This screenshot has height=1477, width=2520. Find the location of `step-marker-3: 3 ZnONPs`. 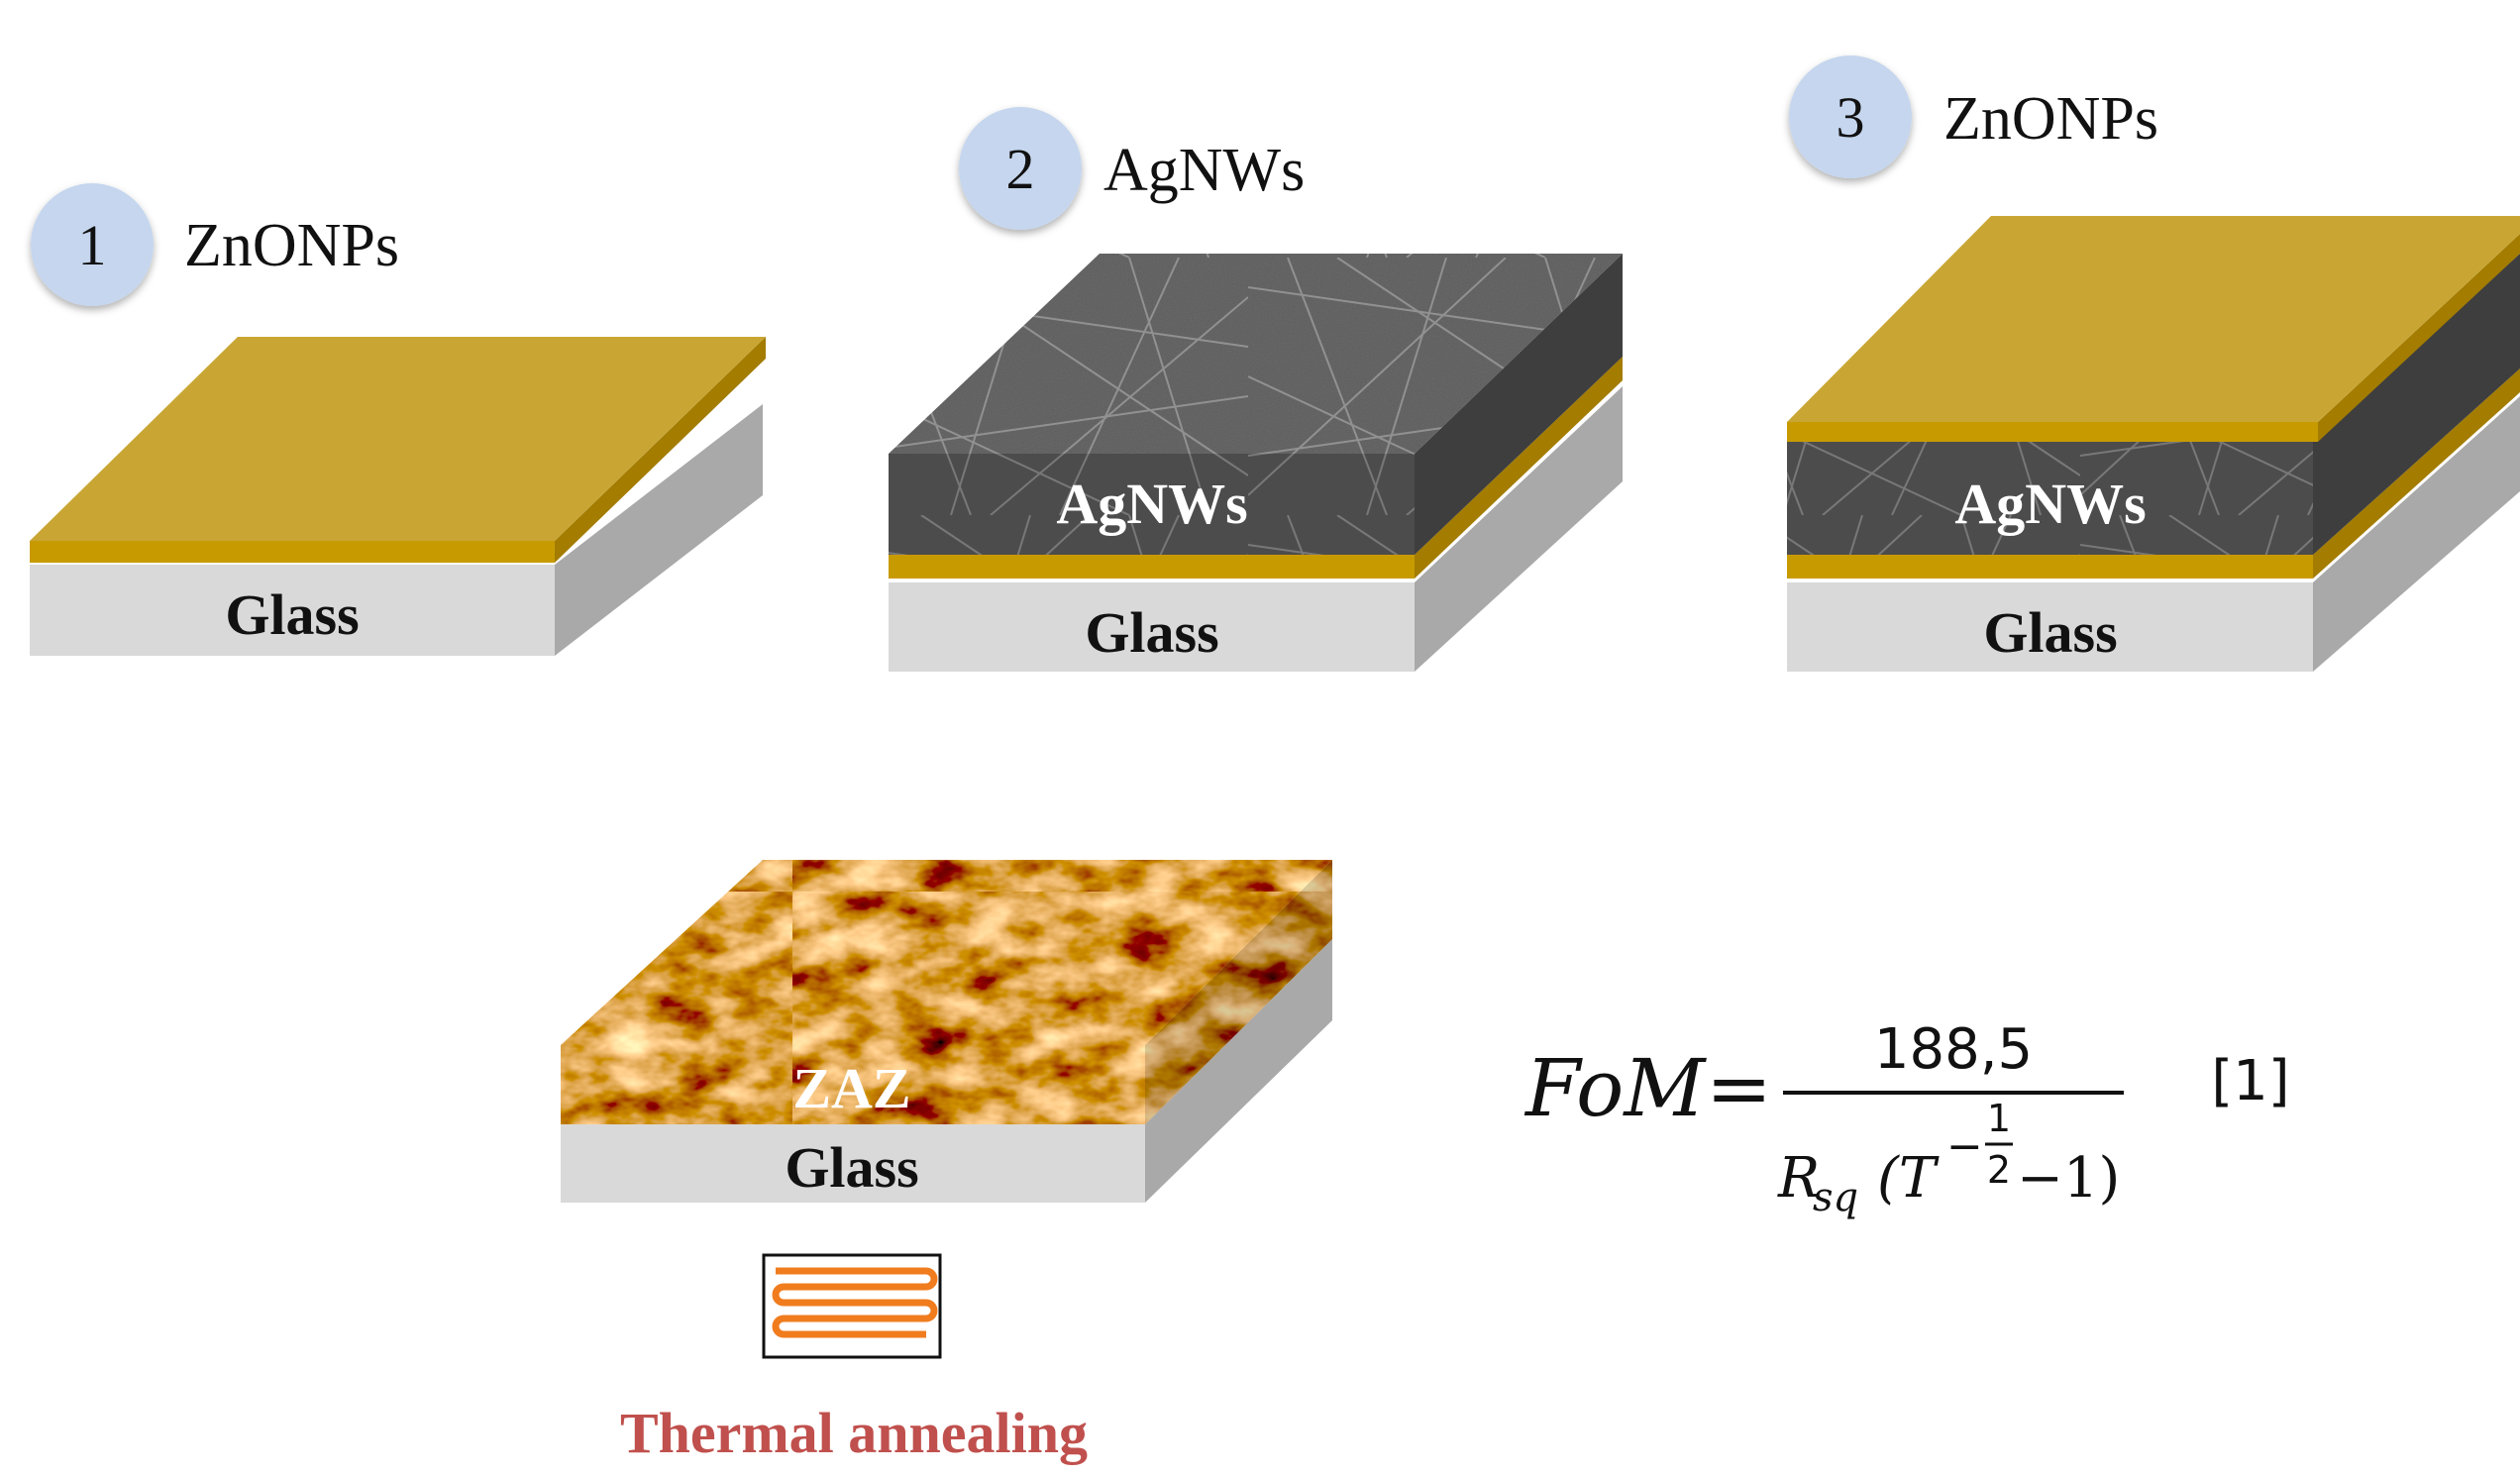

step-marker-3: 3 ZnONPs is located at coordinates (1973, 116).